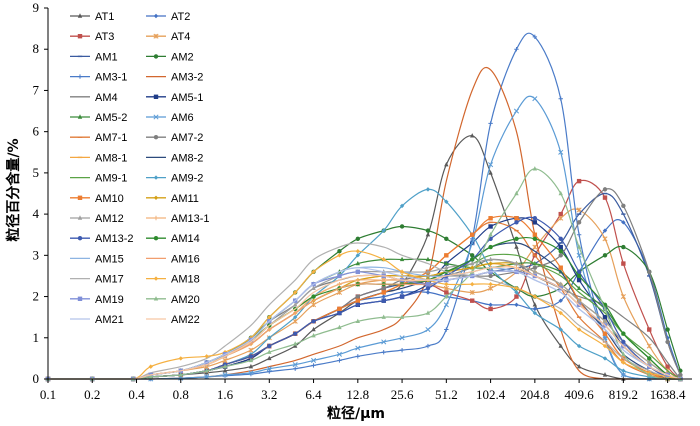  Describe the element at coordinates (13, 189) in the screenshot. I see `y-axis-title: 粒径百分含量/%` at that location.